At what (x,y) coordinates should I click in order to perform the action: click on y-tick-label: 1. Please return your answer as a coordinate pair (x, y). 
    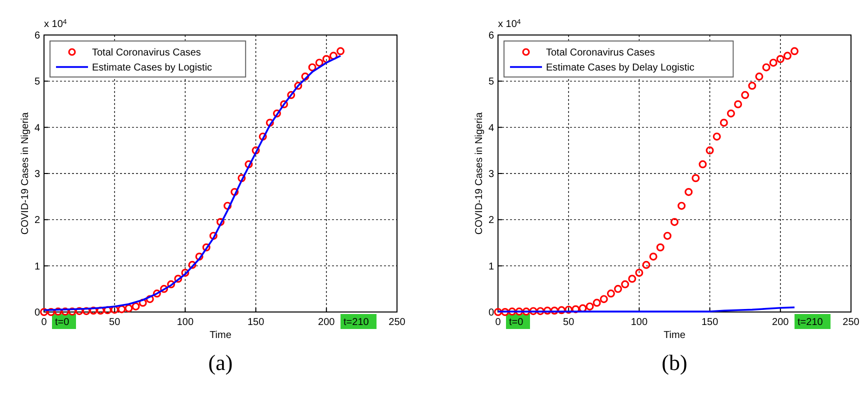
    Looking at the image, I should click on (491, 266).